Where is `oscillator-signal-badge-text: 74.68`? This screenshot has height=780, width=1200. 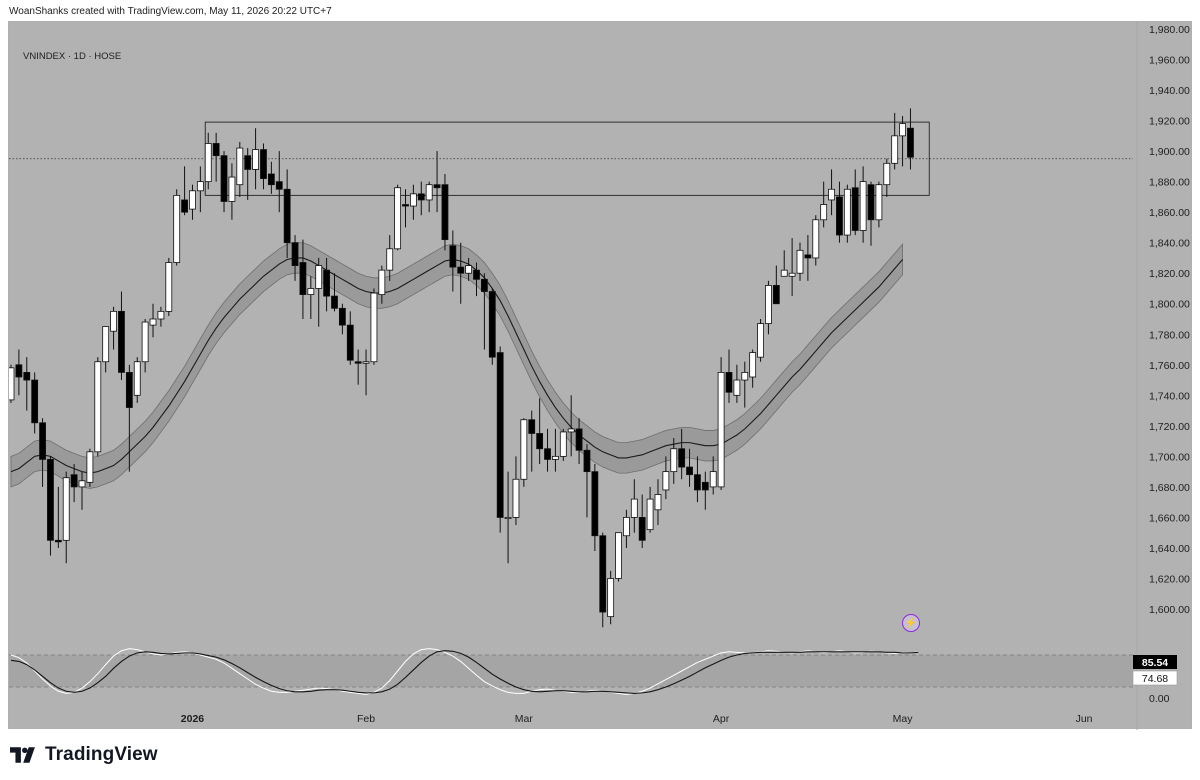
oscillator-signal-badge-text: 74.68 is located at coordinates (1155, 679).